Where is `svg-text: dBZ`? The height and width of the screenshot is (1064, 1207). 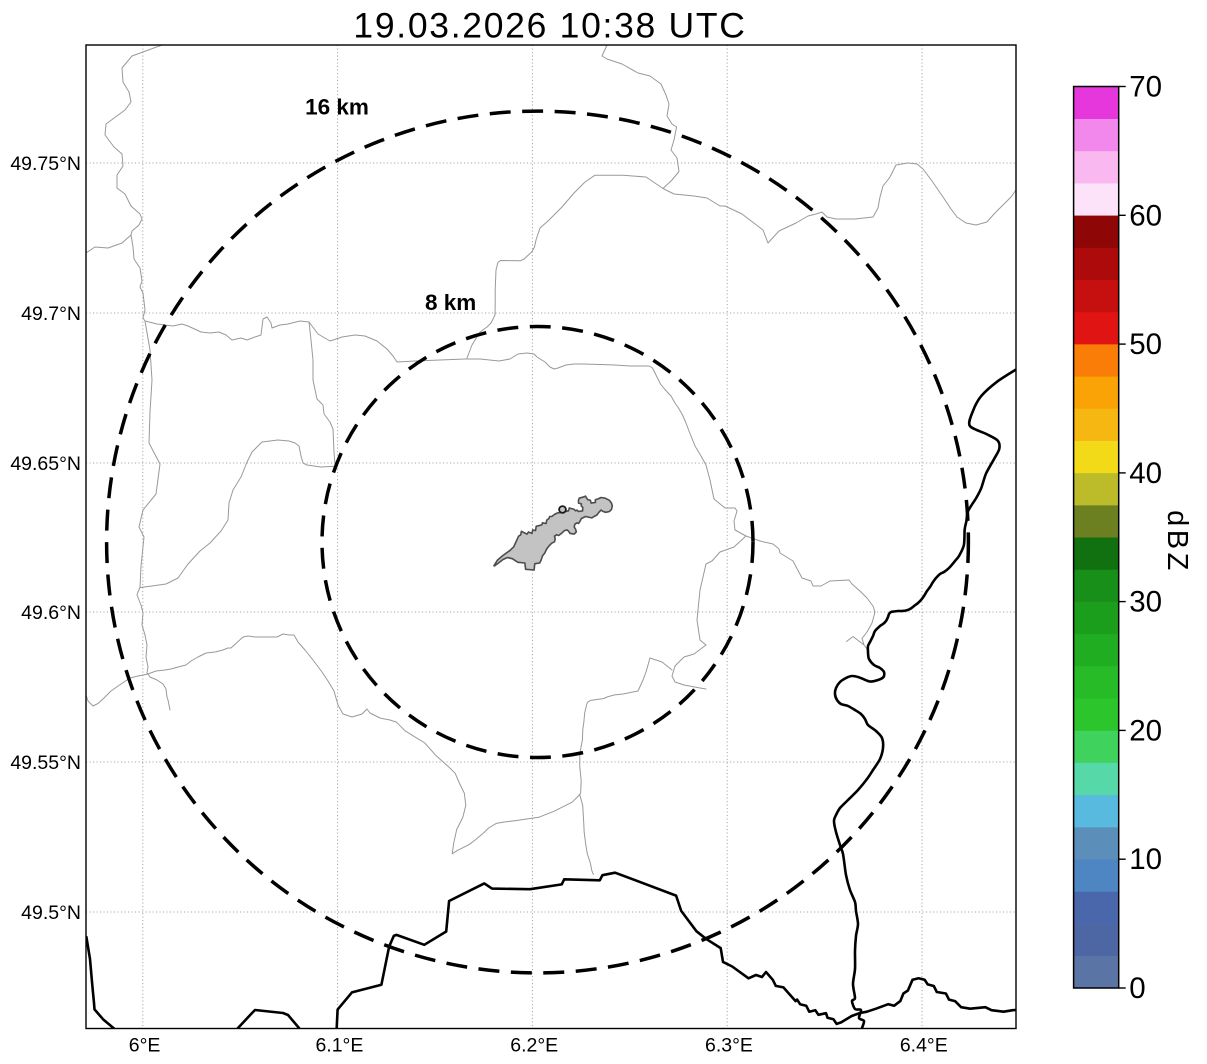 svg-text: dBZ is located at coordinates (1177, 542).